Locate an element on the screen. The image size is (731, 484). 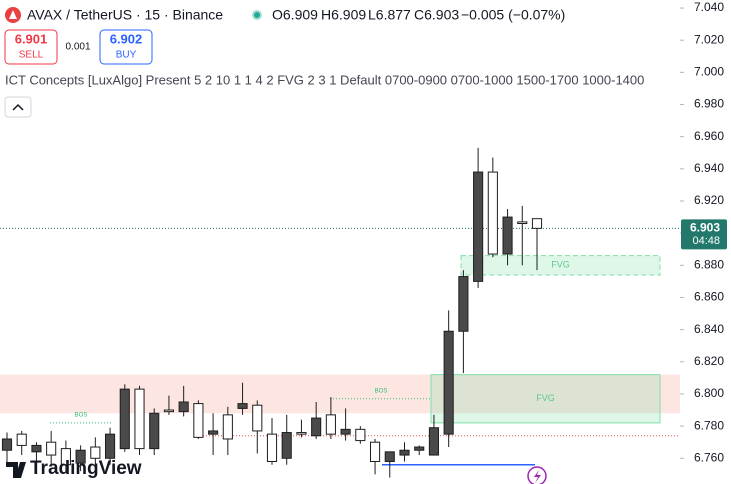
y-tick-label: 6.820 is located at coordinates (709, 361).